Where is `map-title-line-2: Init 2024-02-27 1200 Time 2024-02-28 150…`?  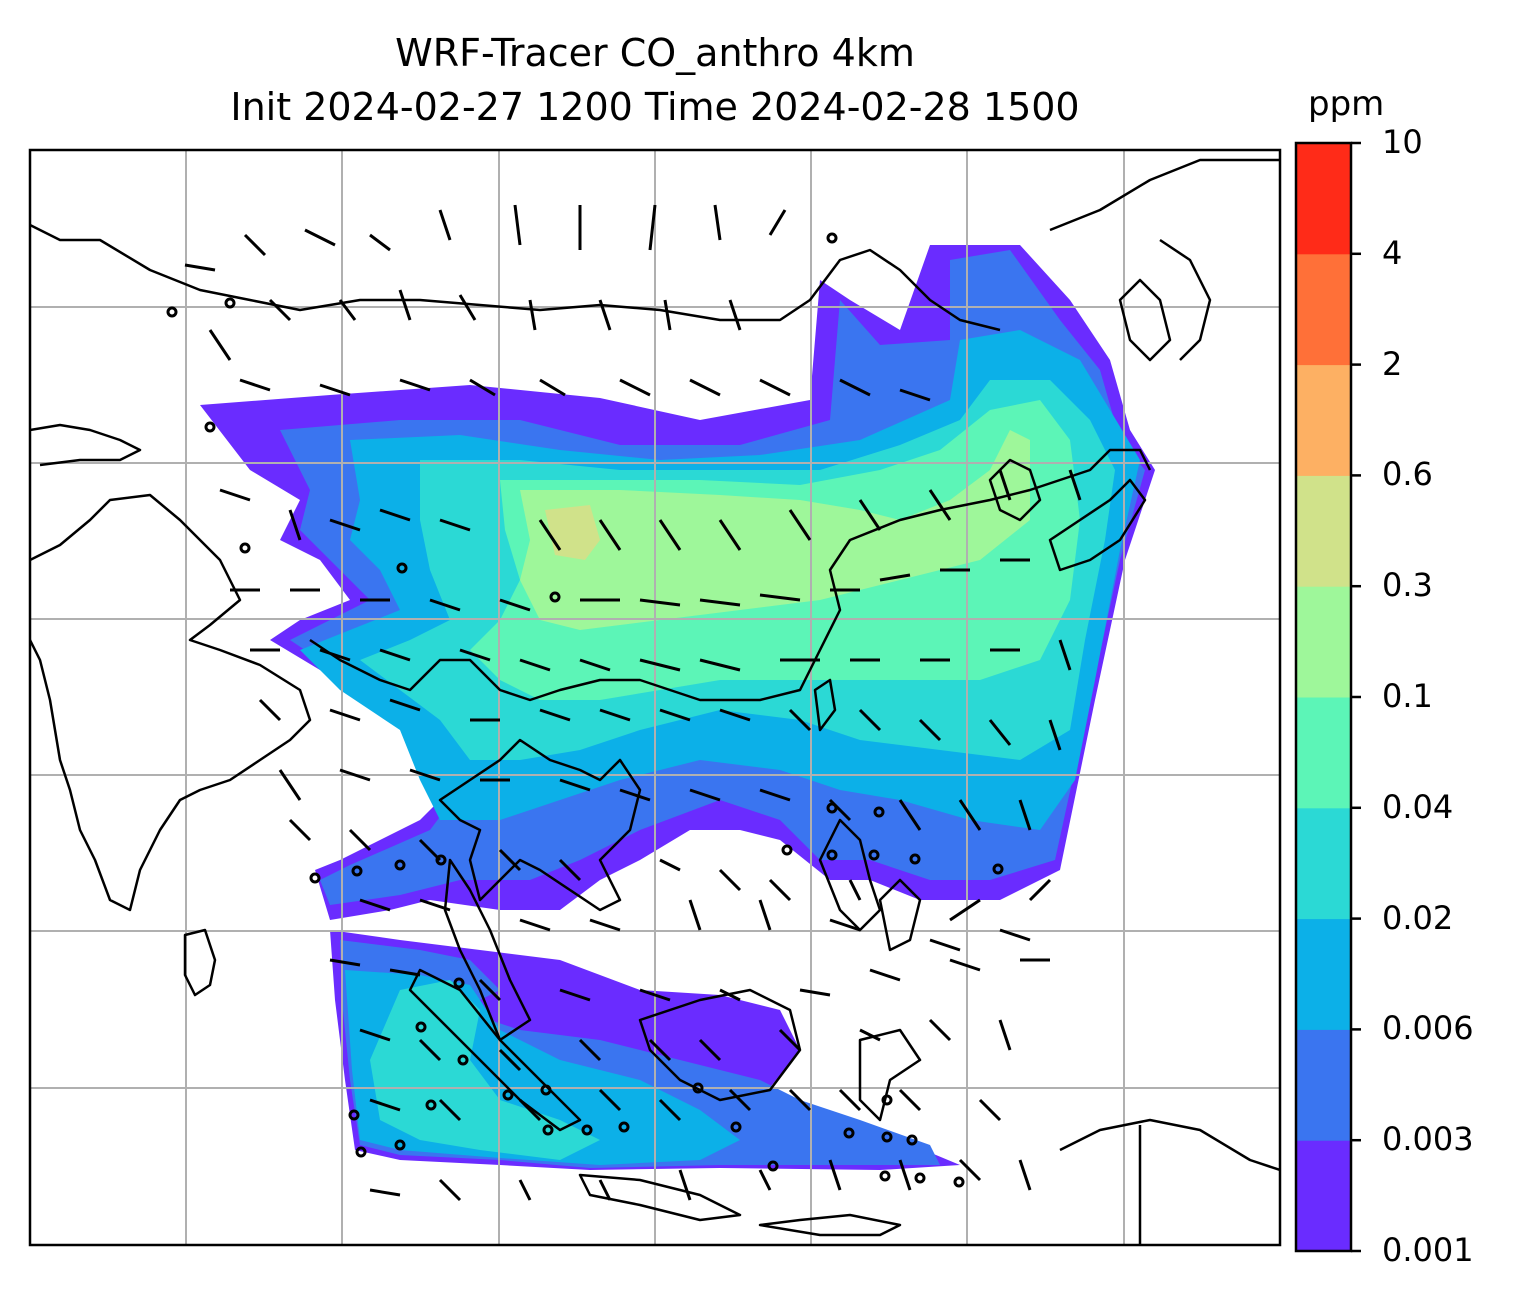 map-title-line-2: Init 2024-02-27 1200 Time 2024-02-28 150… is located at coordinates (655, 107).